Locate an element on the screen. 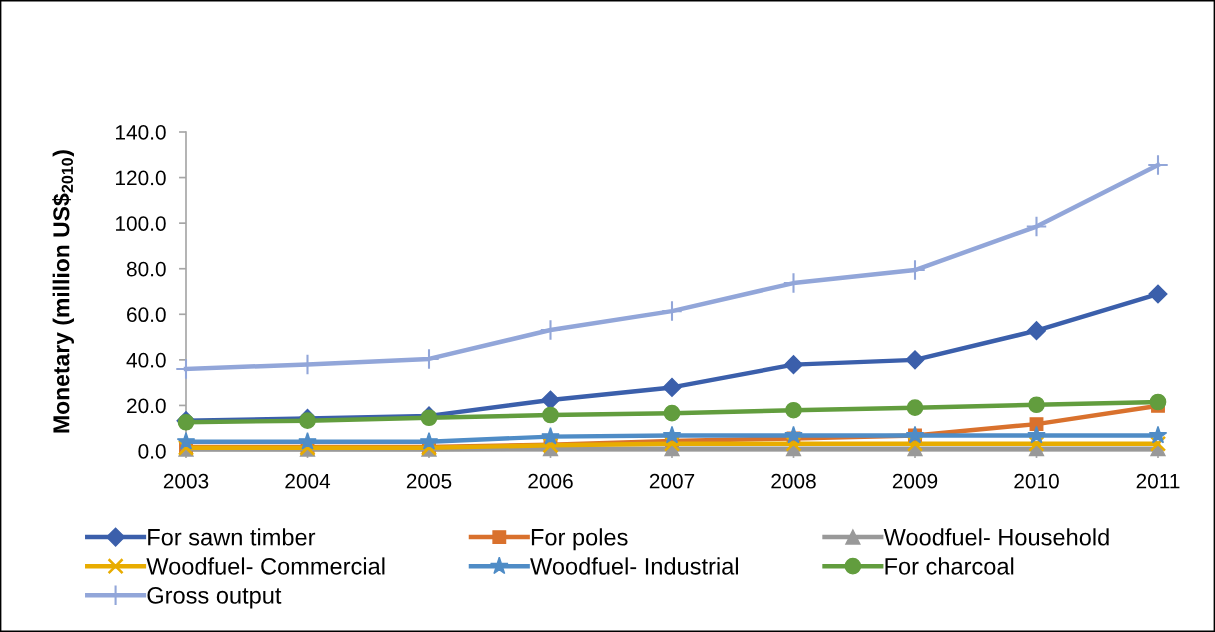 The height and width of the screenshot is (632, 1215). legend-label: For charcoal is located at coordinates (949, 566).